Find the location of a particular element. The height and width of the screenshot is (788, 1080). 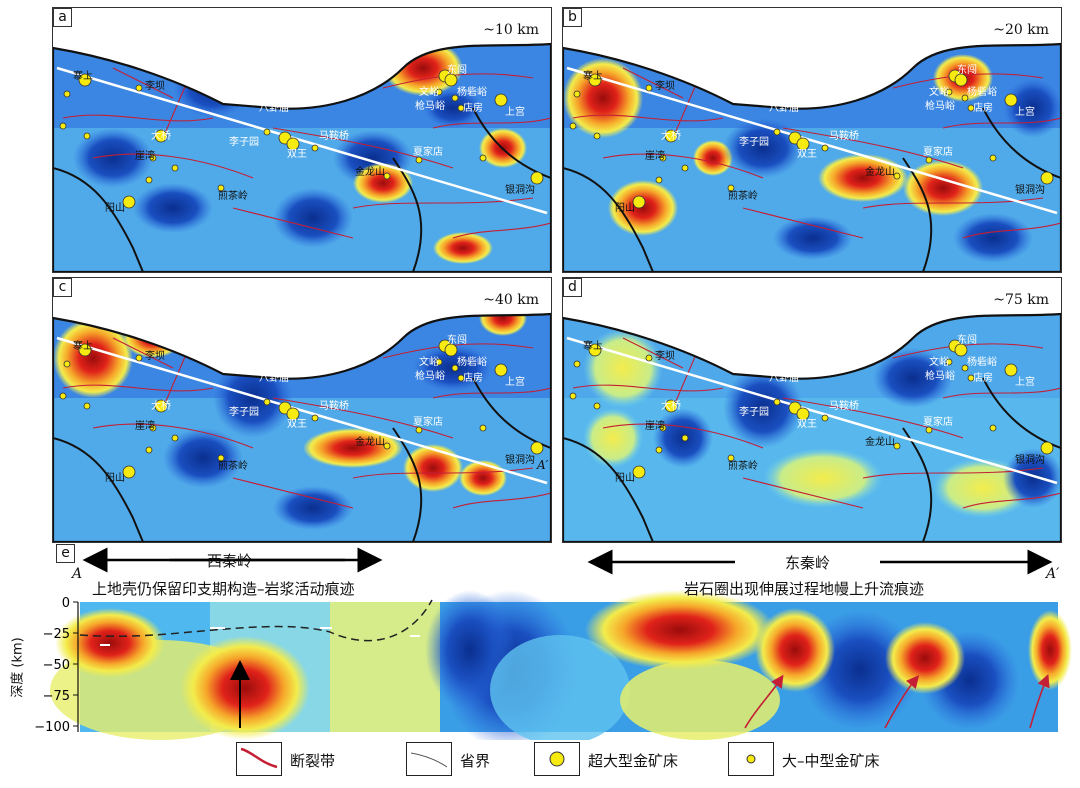

legend-fault-label: 断裂带 is located at coordinates (313, 761).